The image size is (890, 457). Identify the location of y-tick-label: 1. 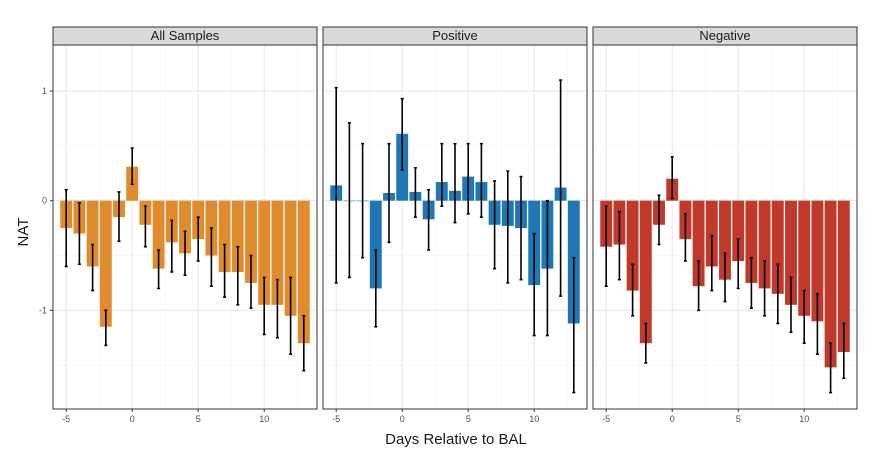
(44, 91).